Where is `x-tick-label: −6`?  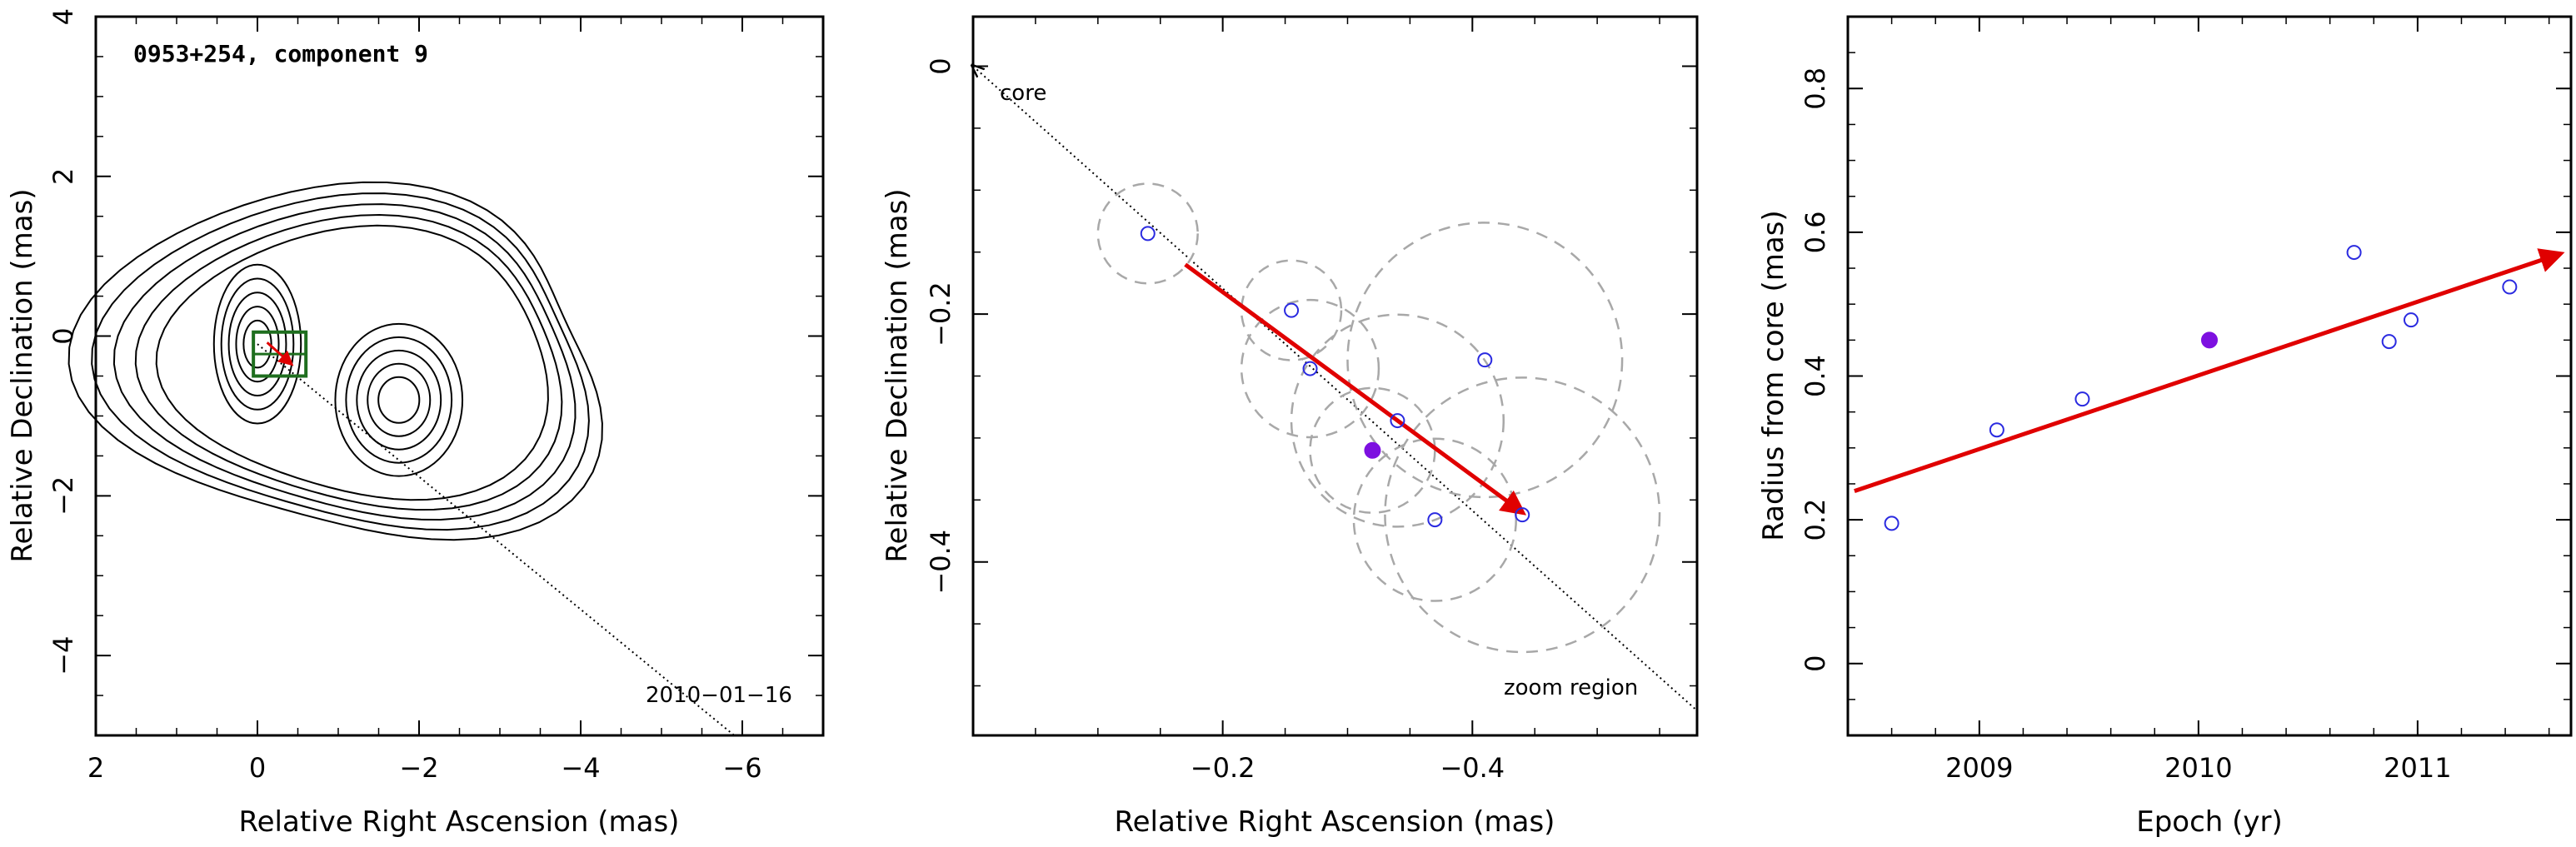 x-tick-label: −6 is located at coordinates (741, 768).